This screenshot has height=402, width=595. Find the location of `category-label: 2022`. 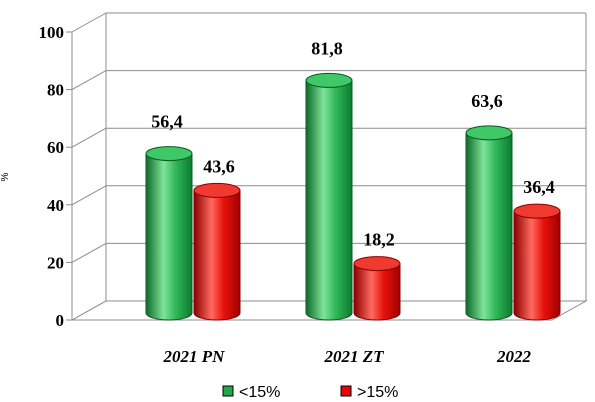

category-label: 2022 is located at coordinates (514, 356).